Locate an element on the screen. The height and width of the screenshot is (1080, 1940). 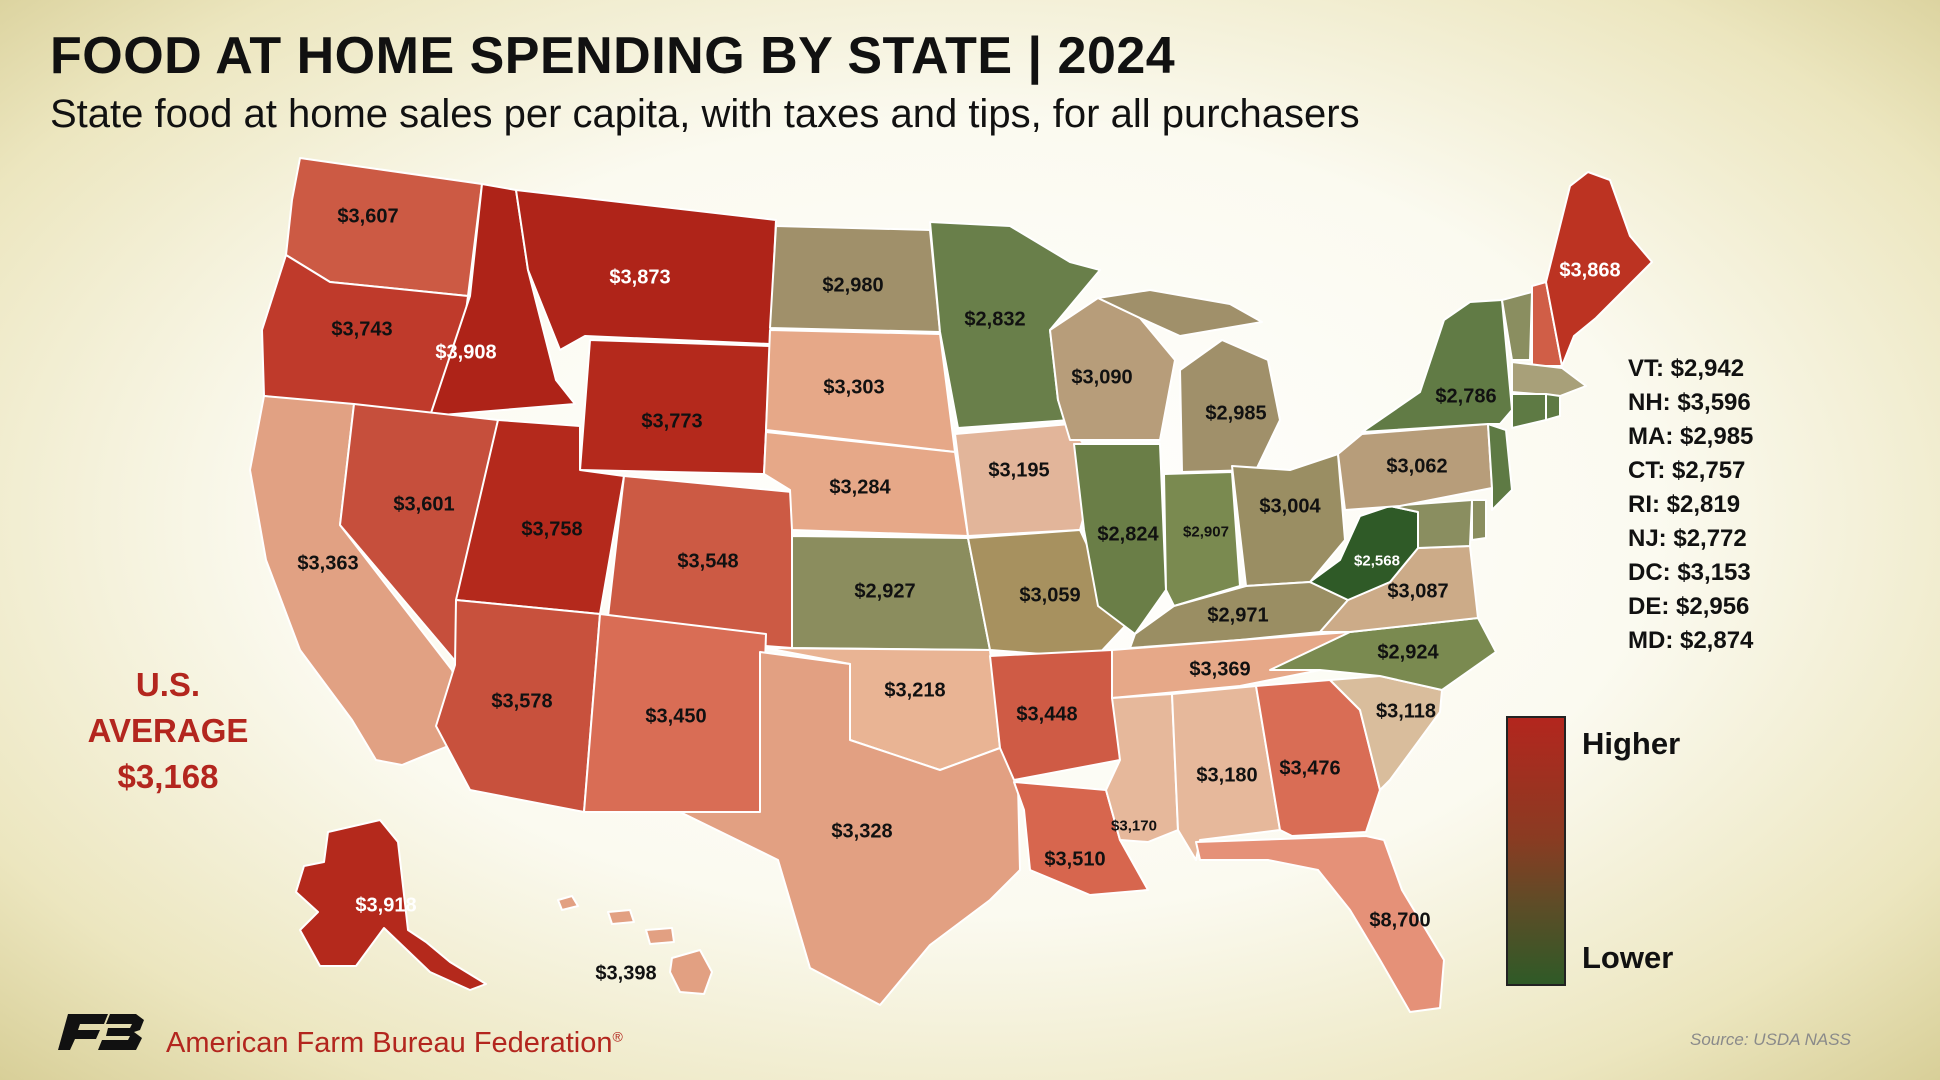
small-state-item: DC: $3,153 is located at coordinates (1689, 572).